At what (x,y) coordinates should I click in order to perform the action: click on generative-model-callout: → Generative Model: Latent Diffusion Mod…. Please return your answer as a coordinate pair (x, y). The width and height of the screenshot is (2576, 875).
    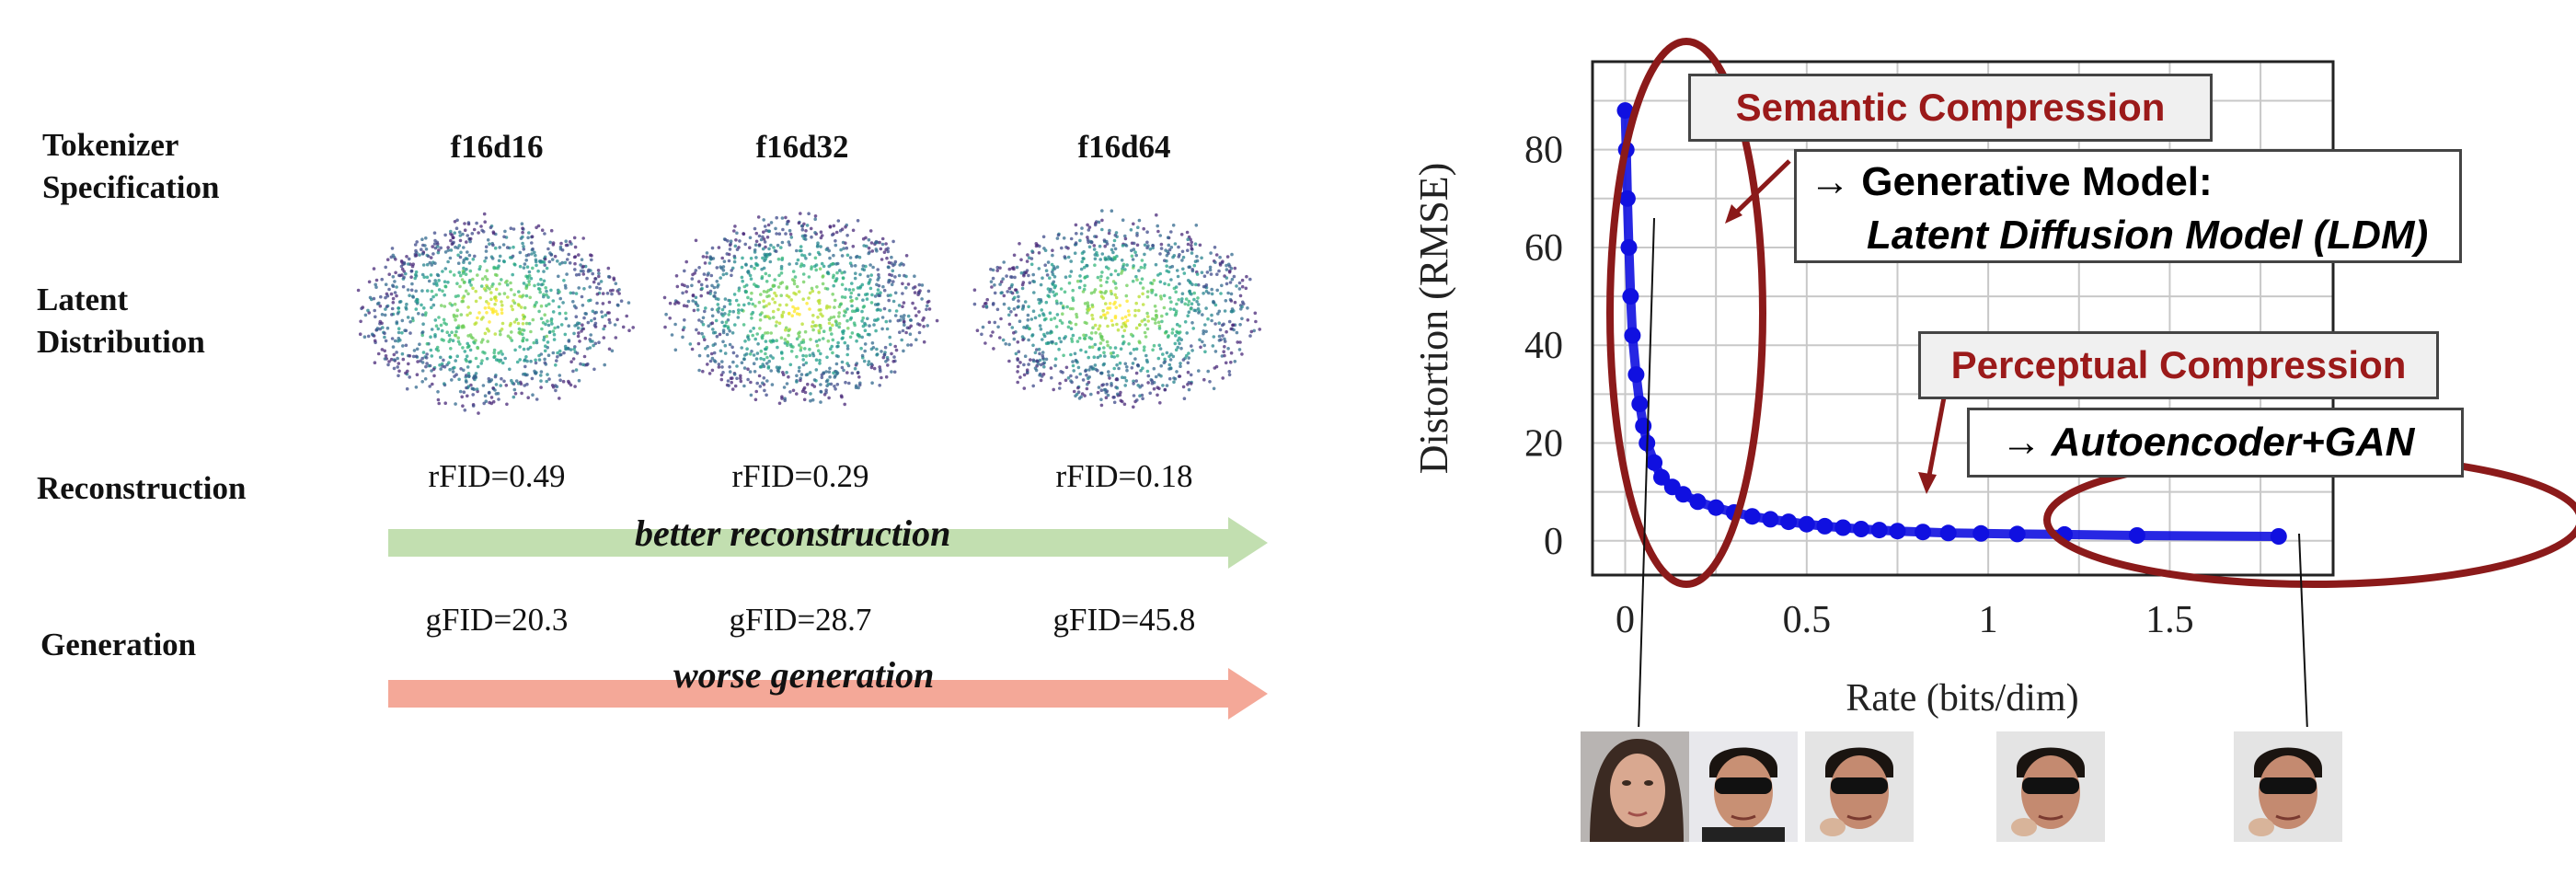
    Looking at the image, I should click on (2128, 206).